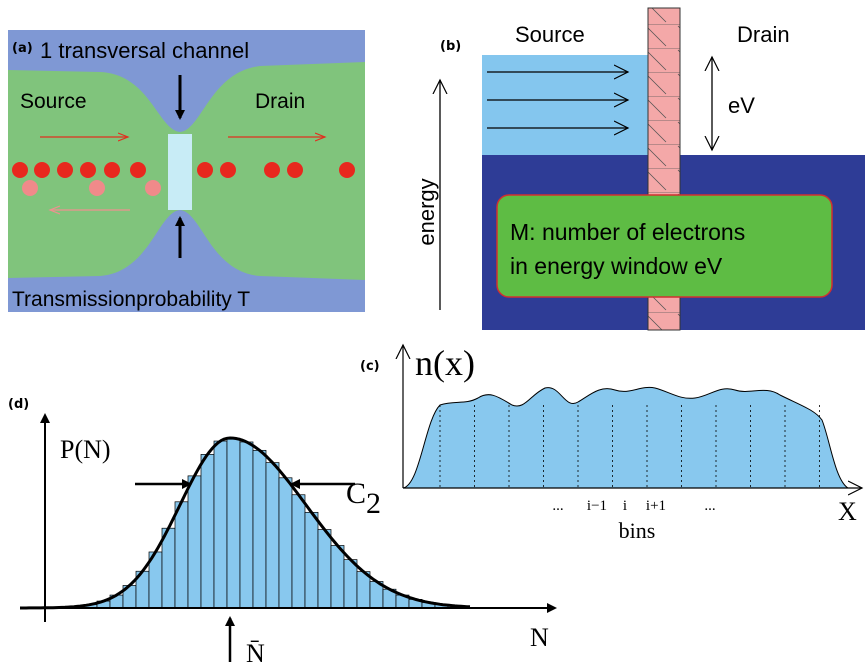 The image size is (865, 672). I want to click on x-label: N, so click(539, 637).